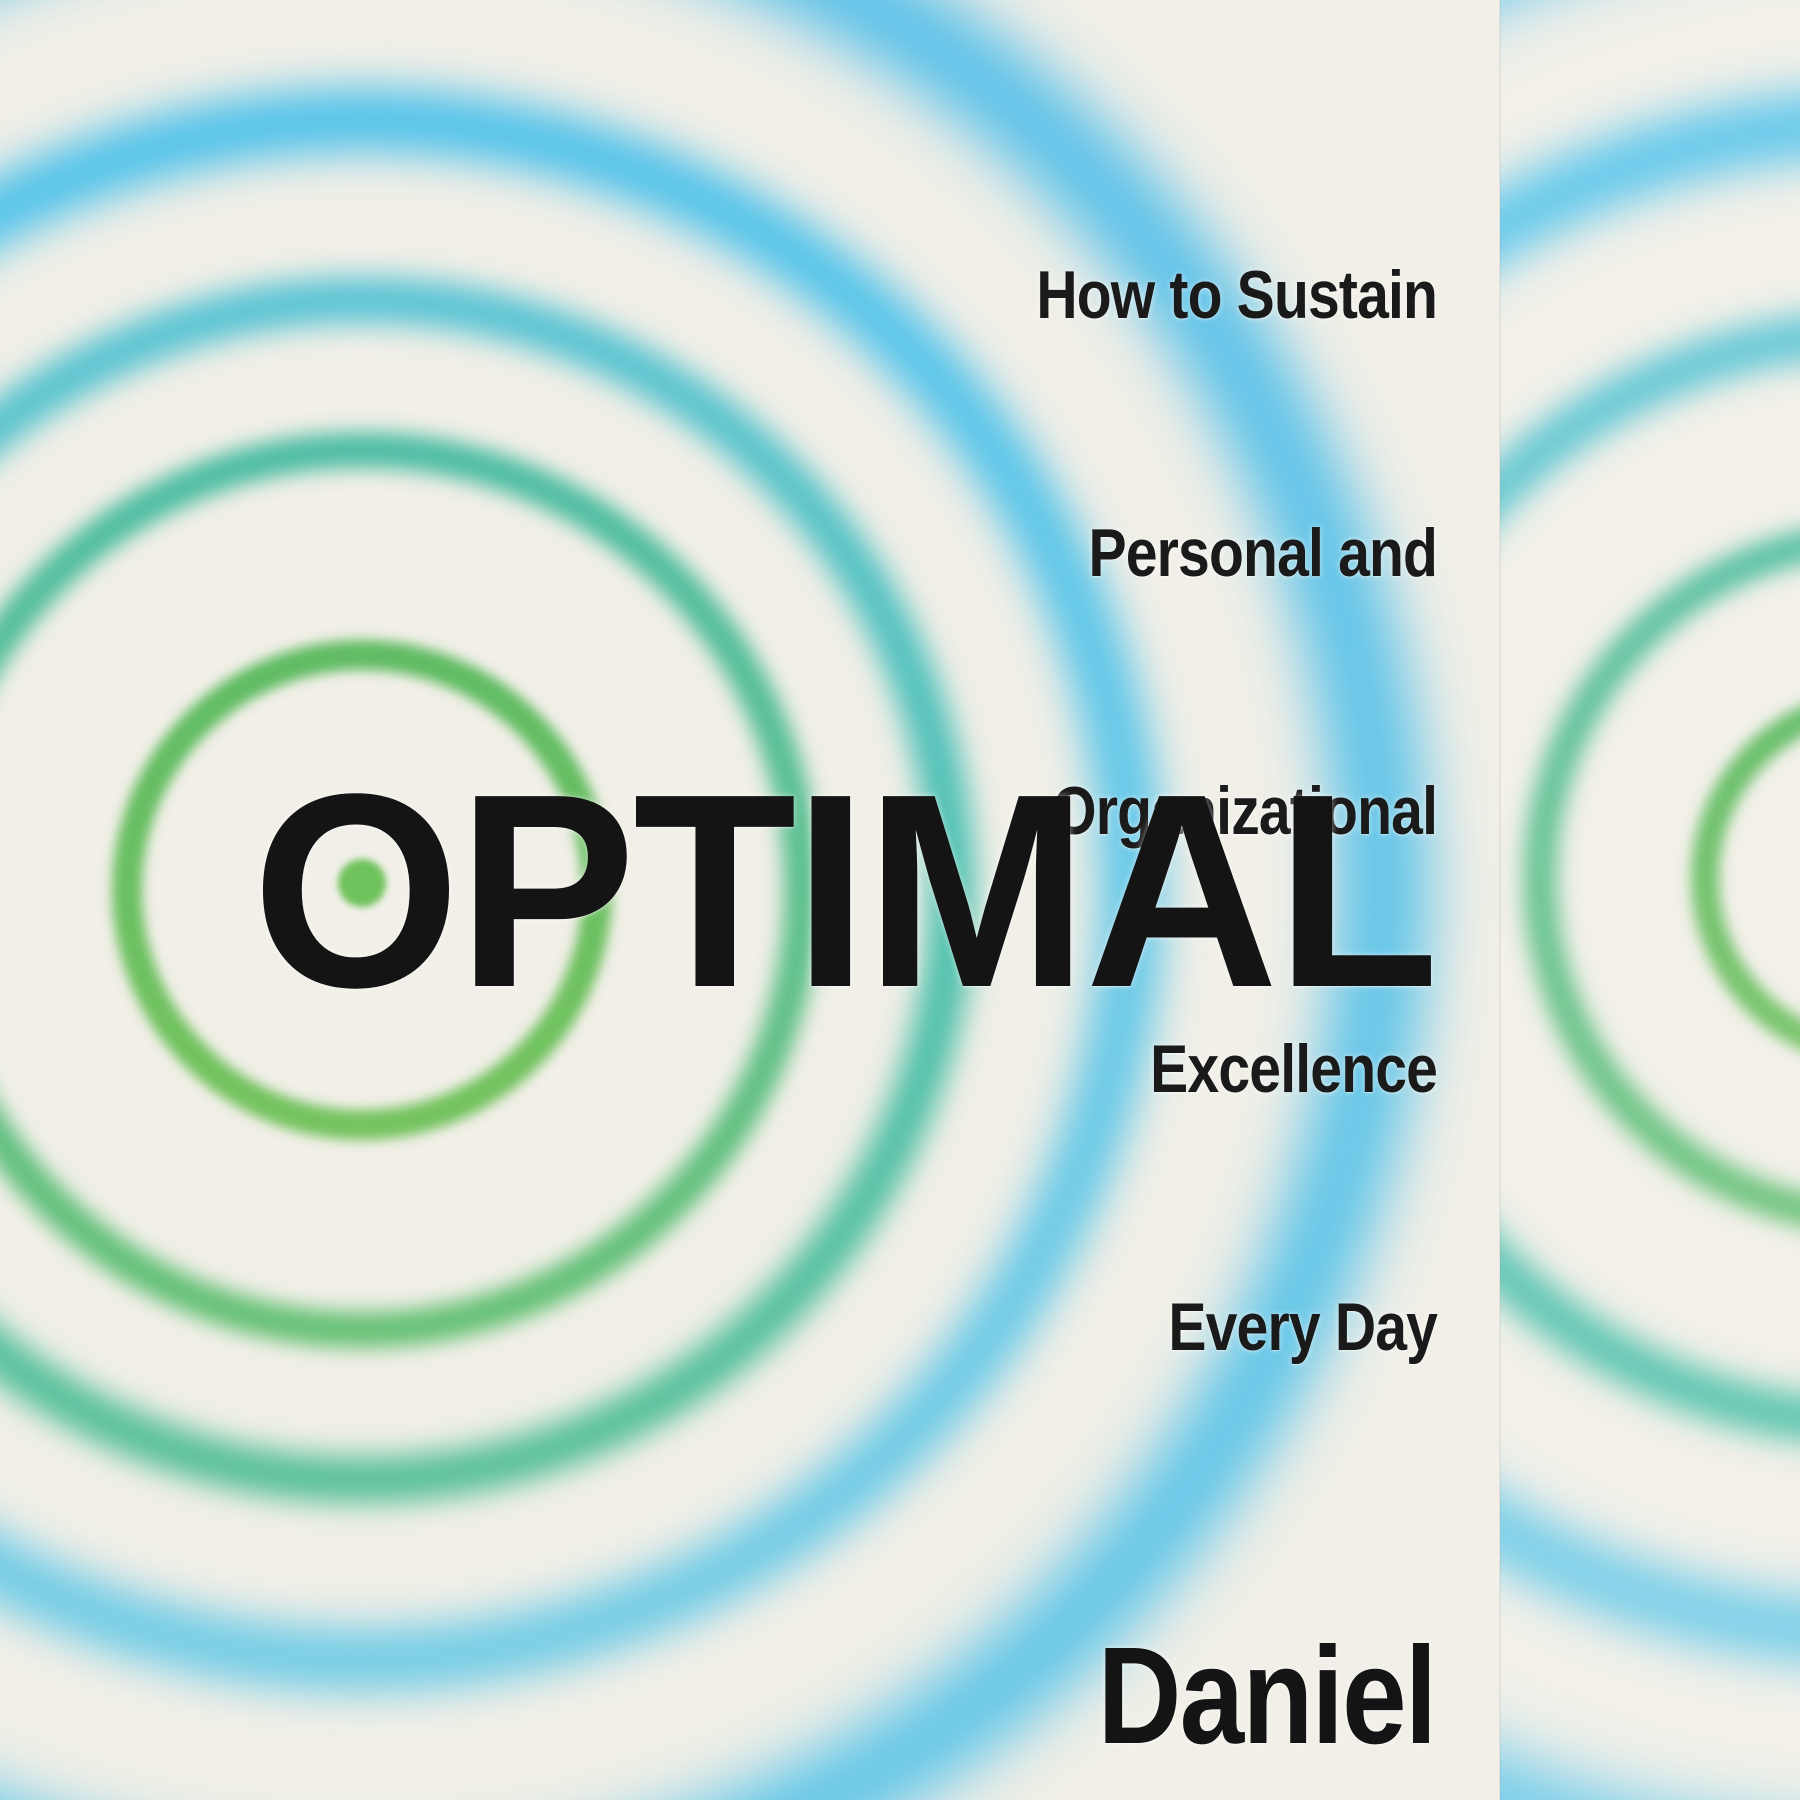 The image size is (1800, 1800). I want to click on subtitle-line-4: Excellence, so click(1294, 1069).